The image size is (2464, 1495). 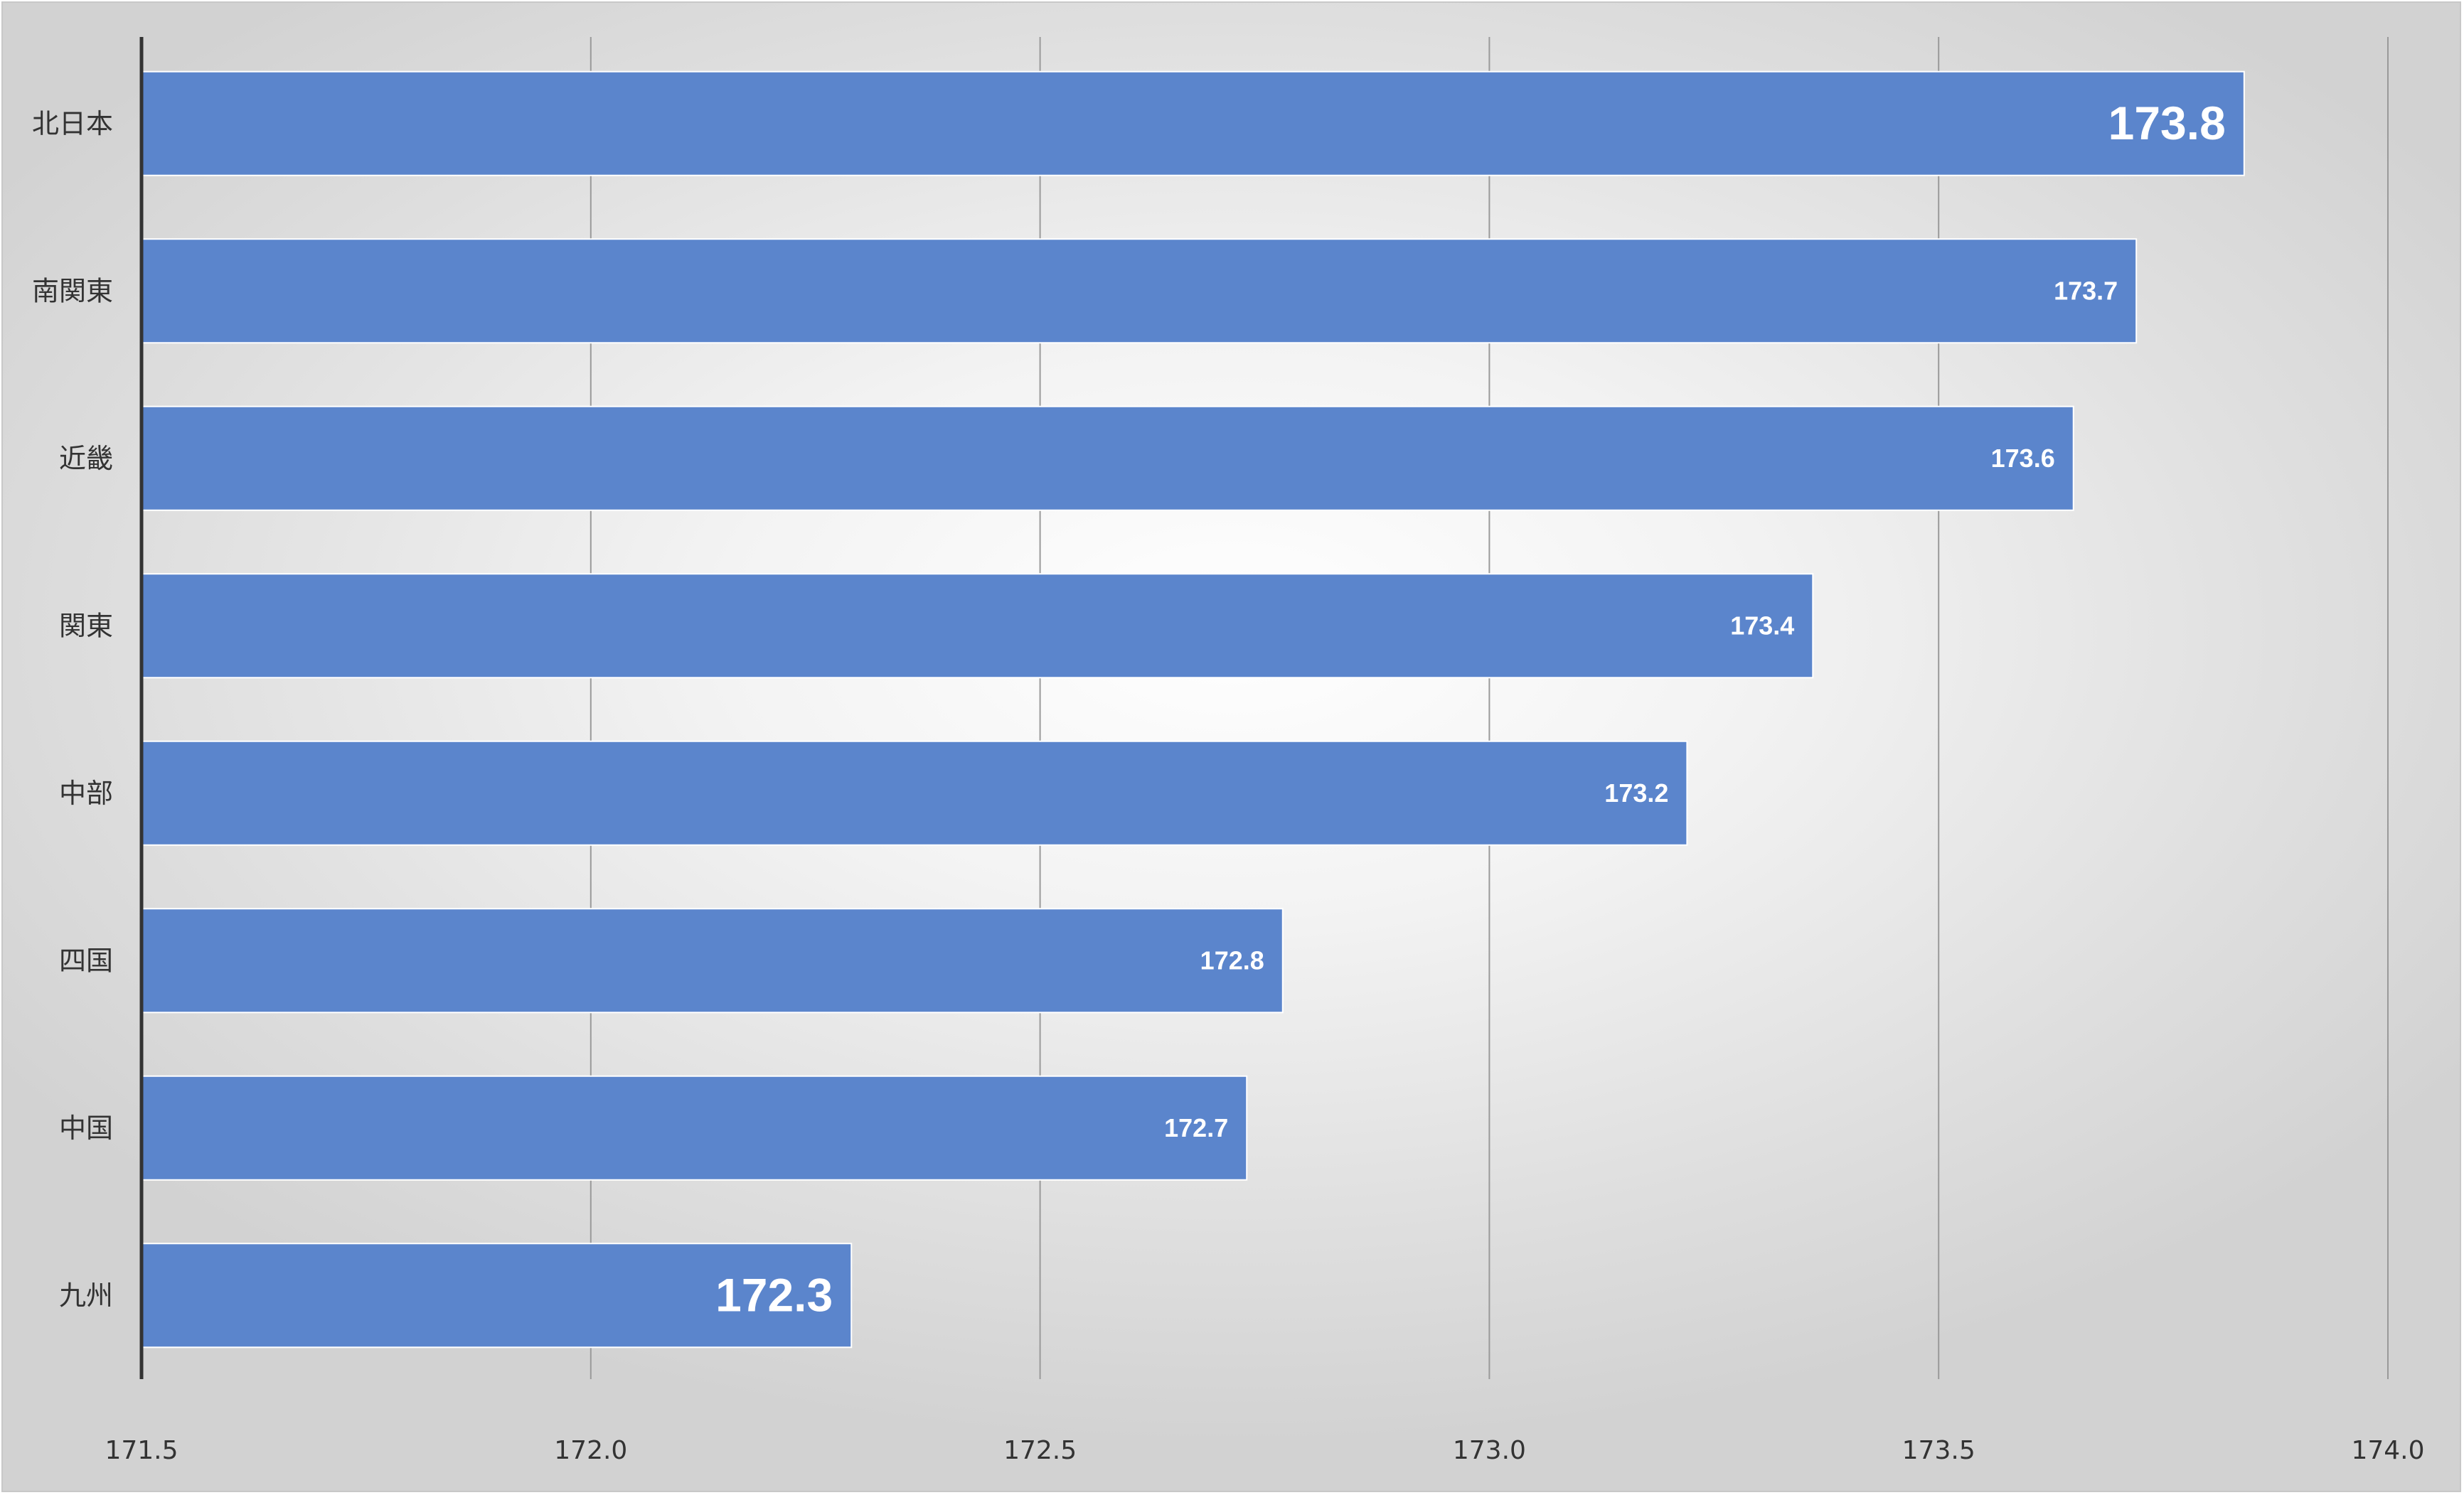 What do you see at coordinates (774, 1294) in the screenshot?
I see `data-label: 172.3` at bounding box center [774, 1294].